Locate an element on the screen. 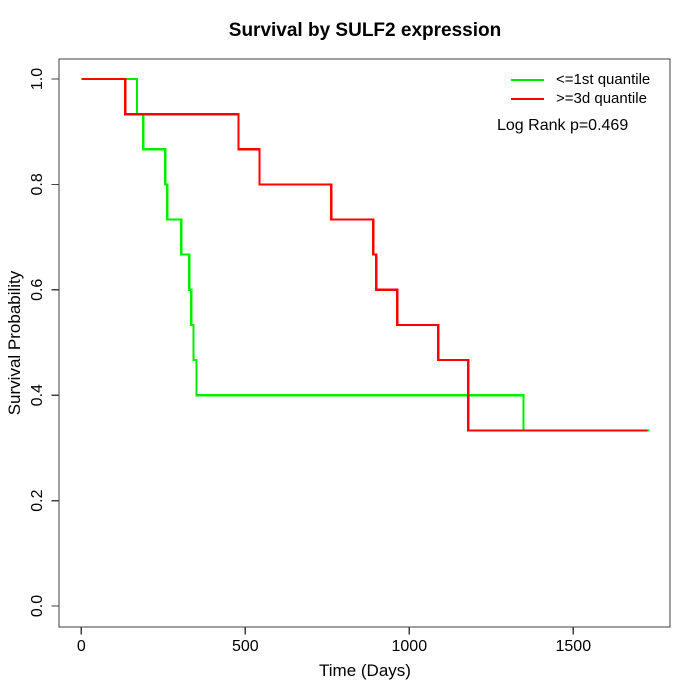  x-axis-tick-label: 1500 is located at coordinates (574, 646).